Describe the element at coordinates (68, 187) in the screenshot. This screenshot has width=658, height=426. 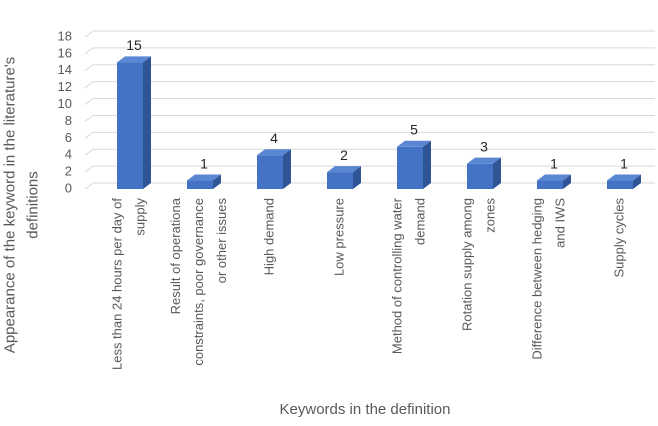
I see `y-tick-label: 0` at that location.